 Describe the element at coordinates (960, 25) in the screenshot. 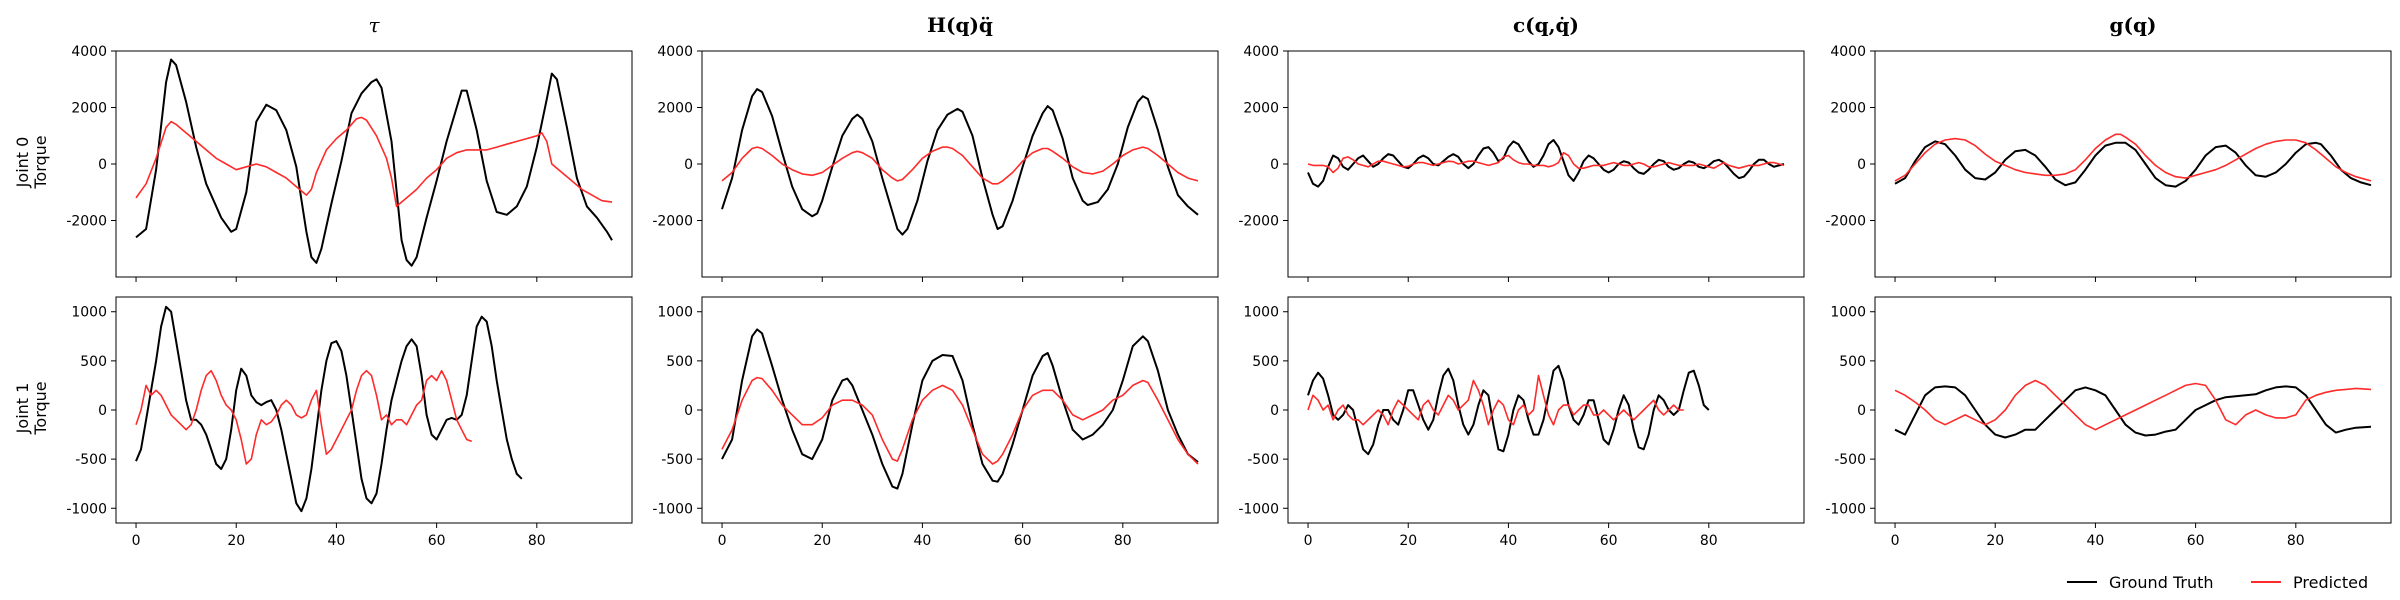

I see `column-title-h-q-qdd: H(q)q̈` at that location.